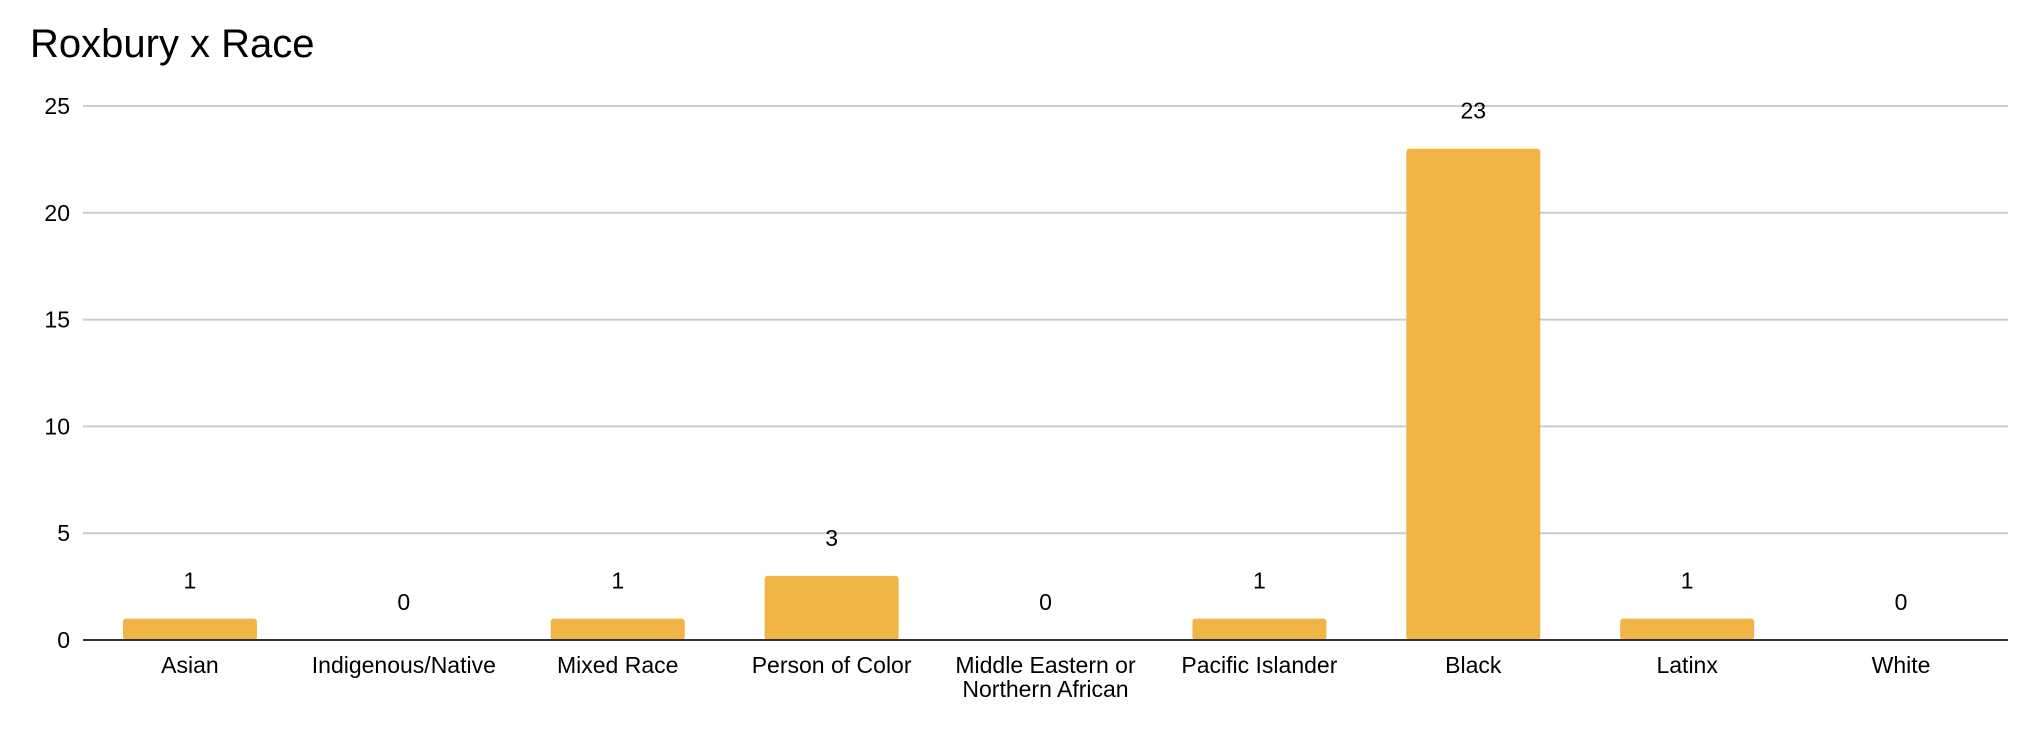 This screenshot has height=734, width=2032. What do you see at coordinates (1045, 665) in the screenshot?
I see `x-tick-label: Middle Eastern or` at bounding box center [1045, 665].